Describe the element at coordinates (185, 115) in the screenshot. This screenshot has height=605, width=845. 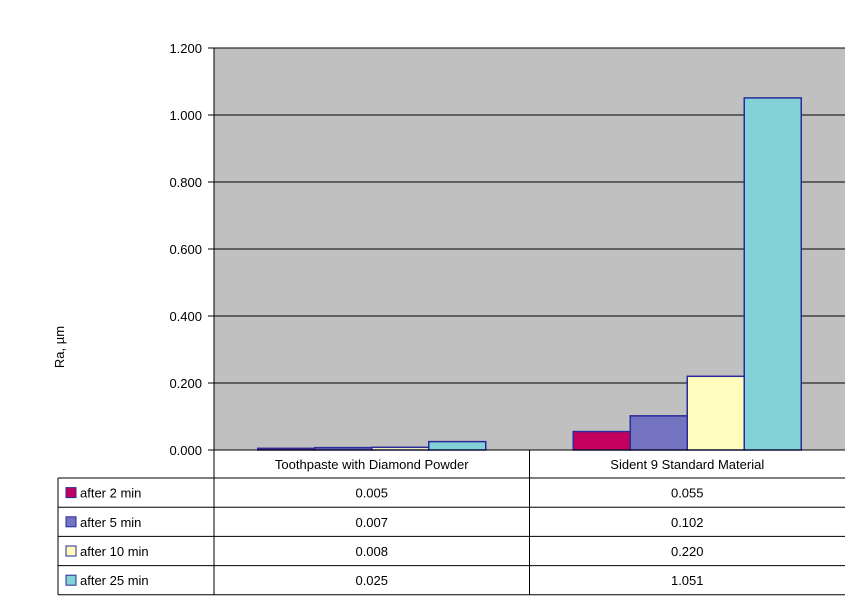
I see `y-tick-label: 1.000` at that location.